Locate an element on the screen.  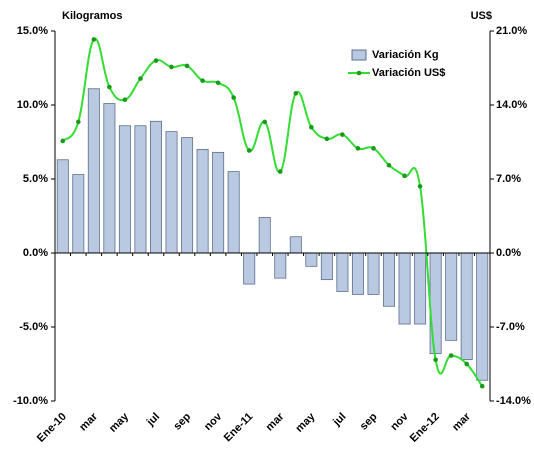
y-tick-label: 0.0% is located at coordinates (35, 253).